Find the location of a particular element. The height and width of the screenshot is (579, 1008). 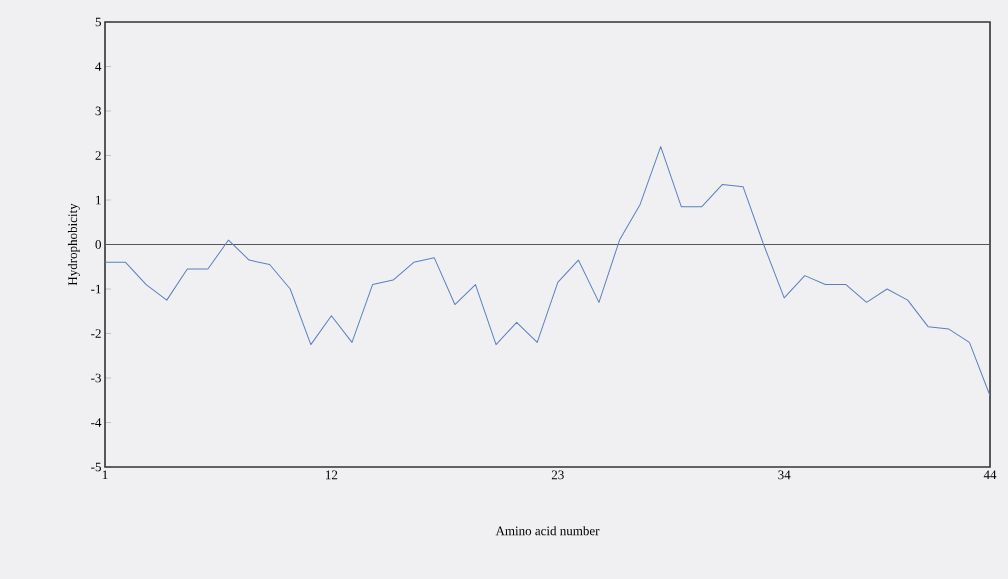

y-tick-label: -3 is located at coordinates (96, 378).